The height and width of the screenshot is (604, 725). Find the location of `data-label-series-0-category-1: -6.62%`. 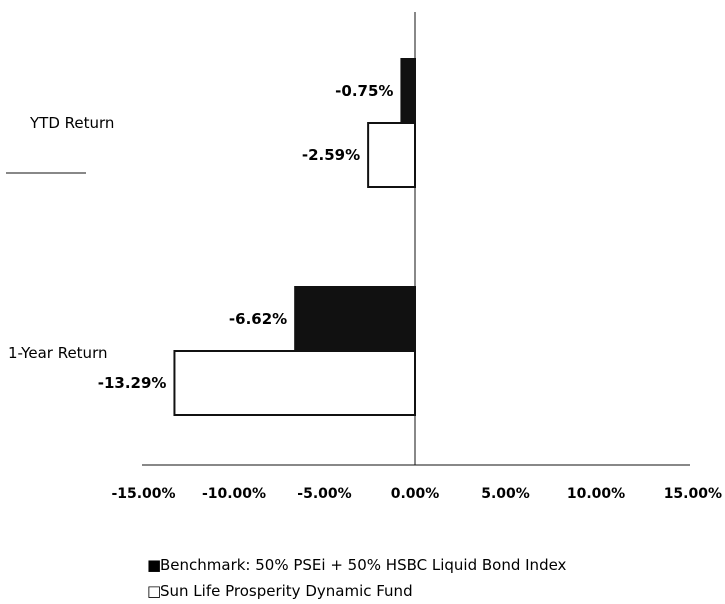

data-label-series-0-category-1: -6.62% is located at coordinates (258, 319).